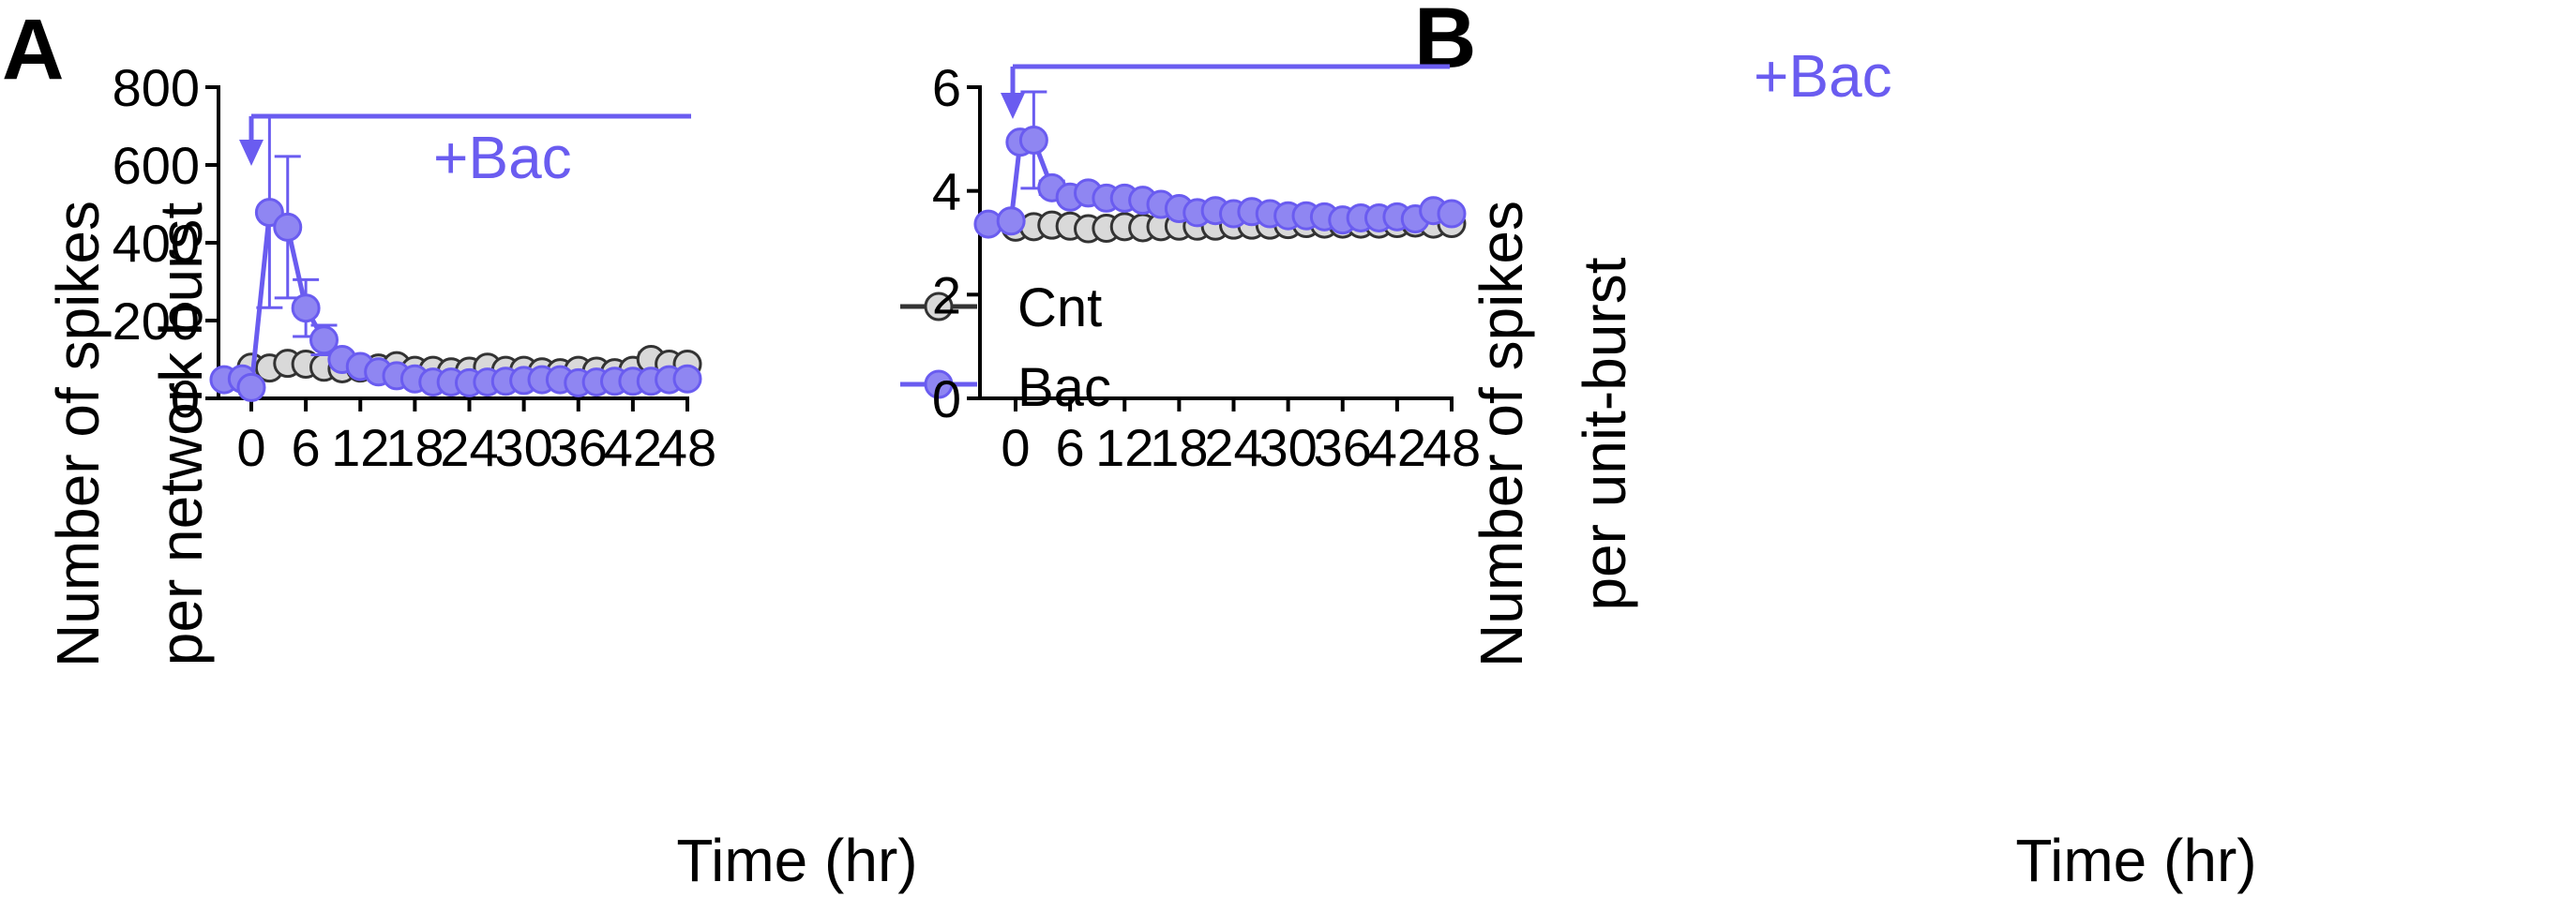 This screenshot has height=897, width=2576. Describe the element at coordinates (156, 165) in the screenshot. I see `panel-a-y-tick-label: 600` at that location.